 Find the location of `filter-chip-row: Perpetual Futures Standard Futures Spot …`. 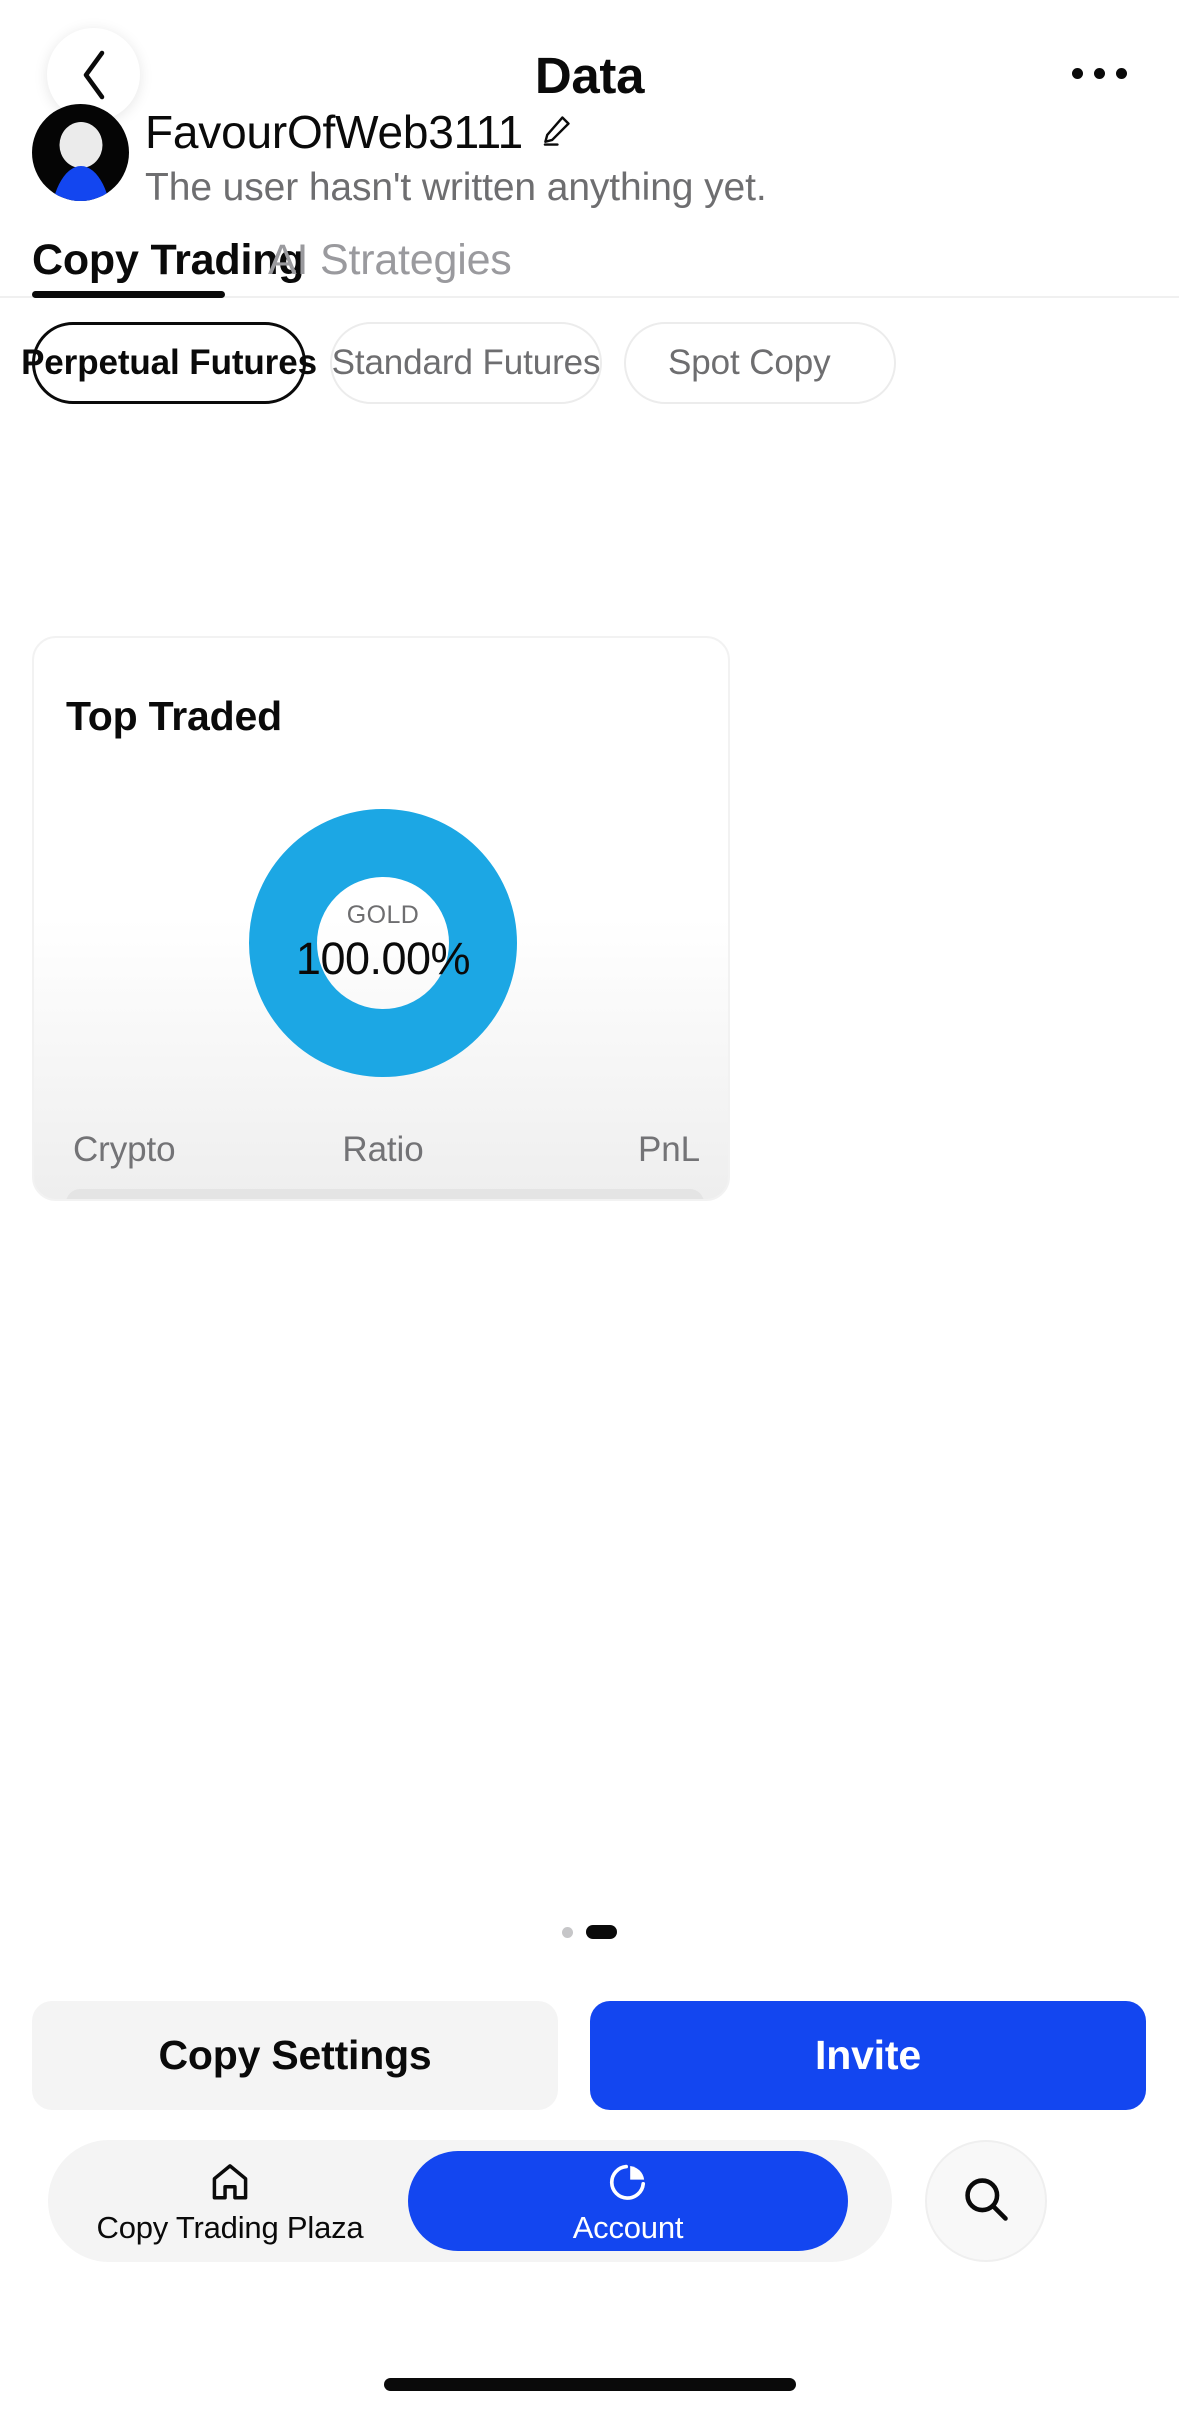

filter-chip-row: Perpetual Futures Standard Futures Spot … is located at coordinates (589, 363).